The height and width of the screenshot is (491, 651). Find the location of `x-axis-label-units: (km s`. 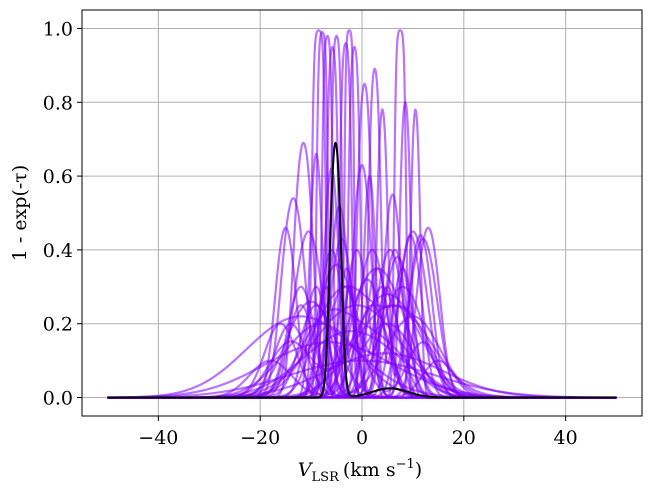

x-axis-label-units: (km s is located at coordinates (369, 470).